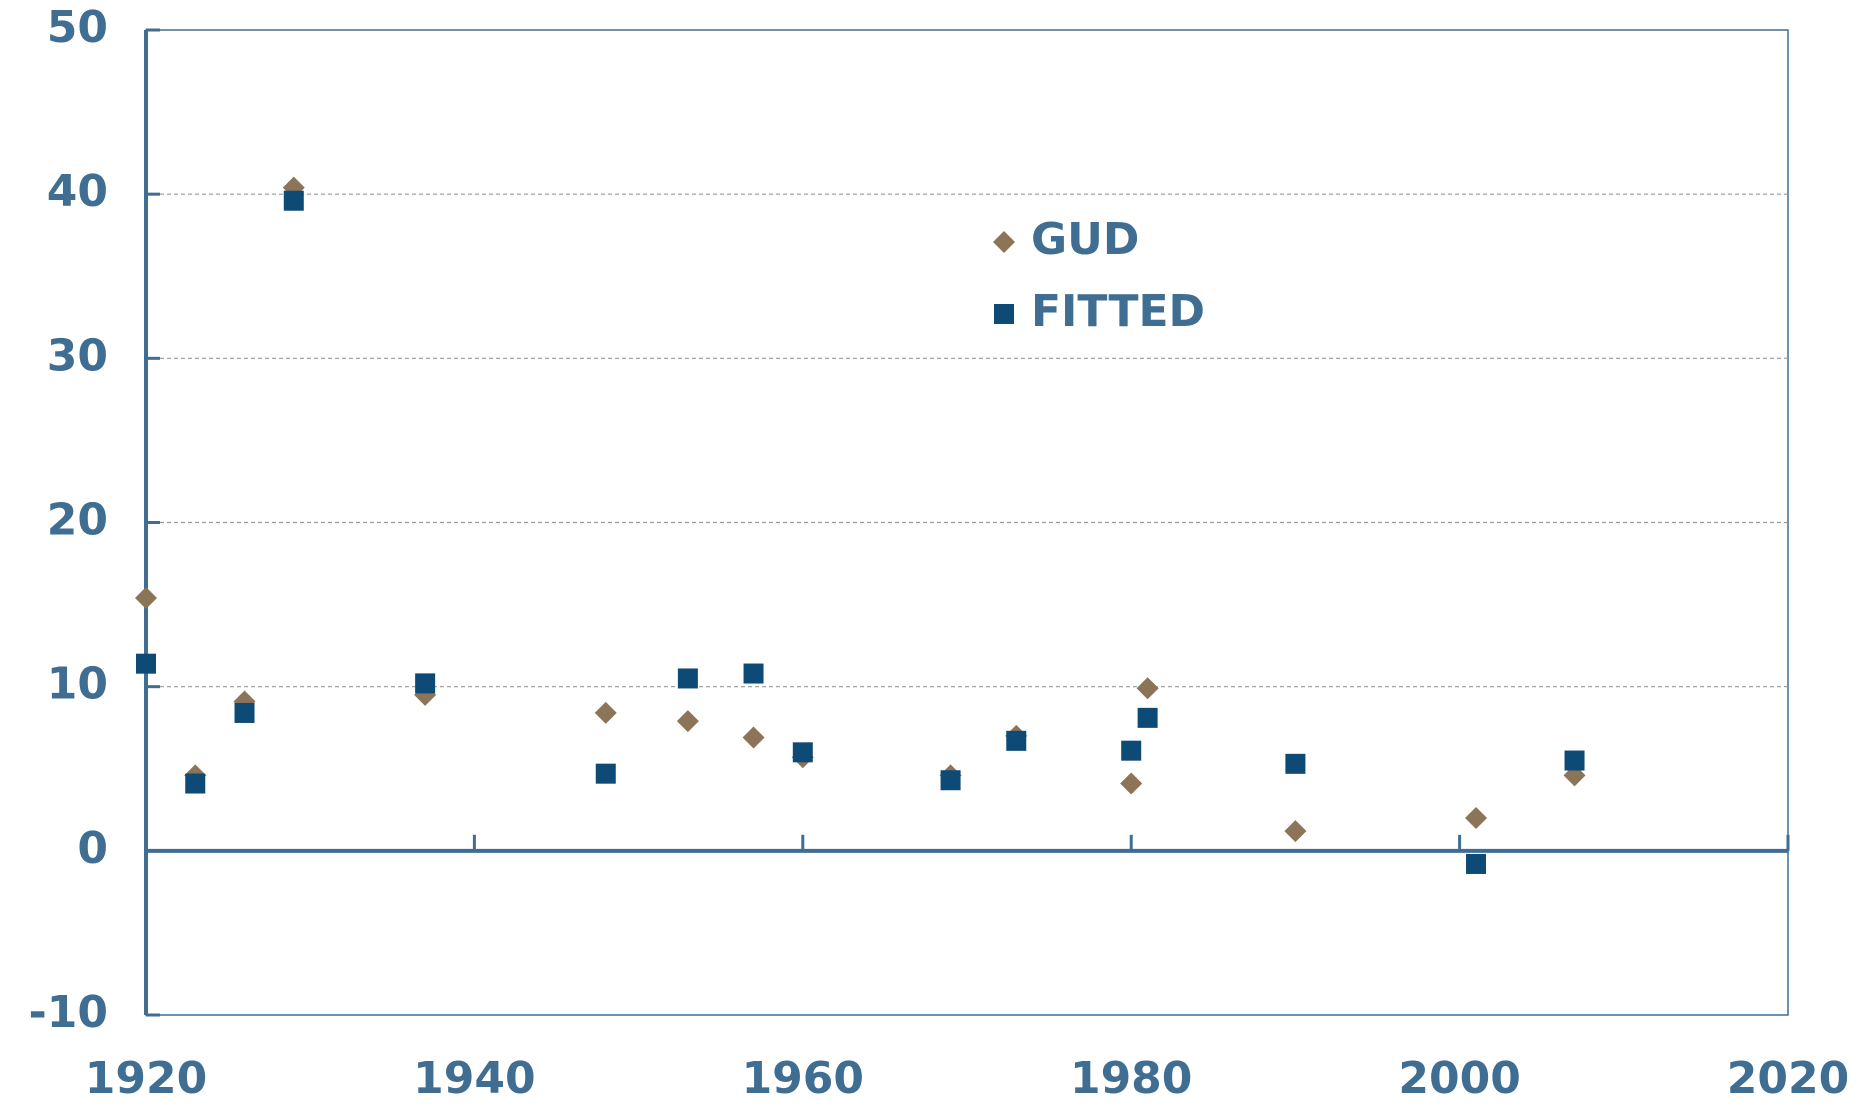 The height and width of the screenshot is (1110, 1865). Describe the element at coordinates (803, 1078) in the screenshot. I see `x-tick-label: 1960` at that location.